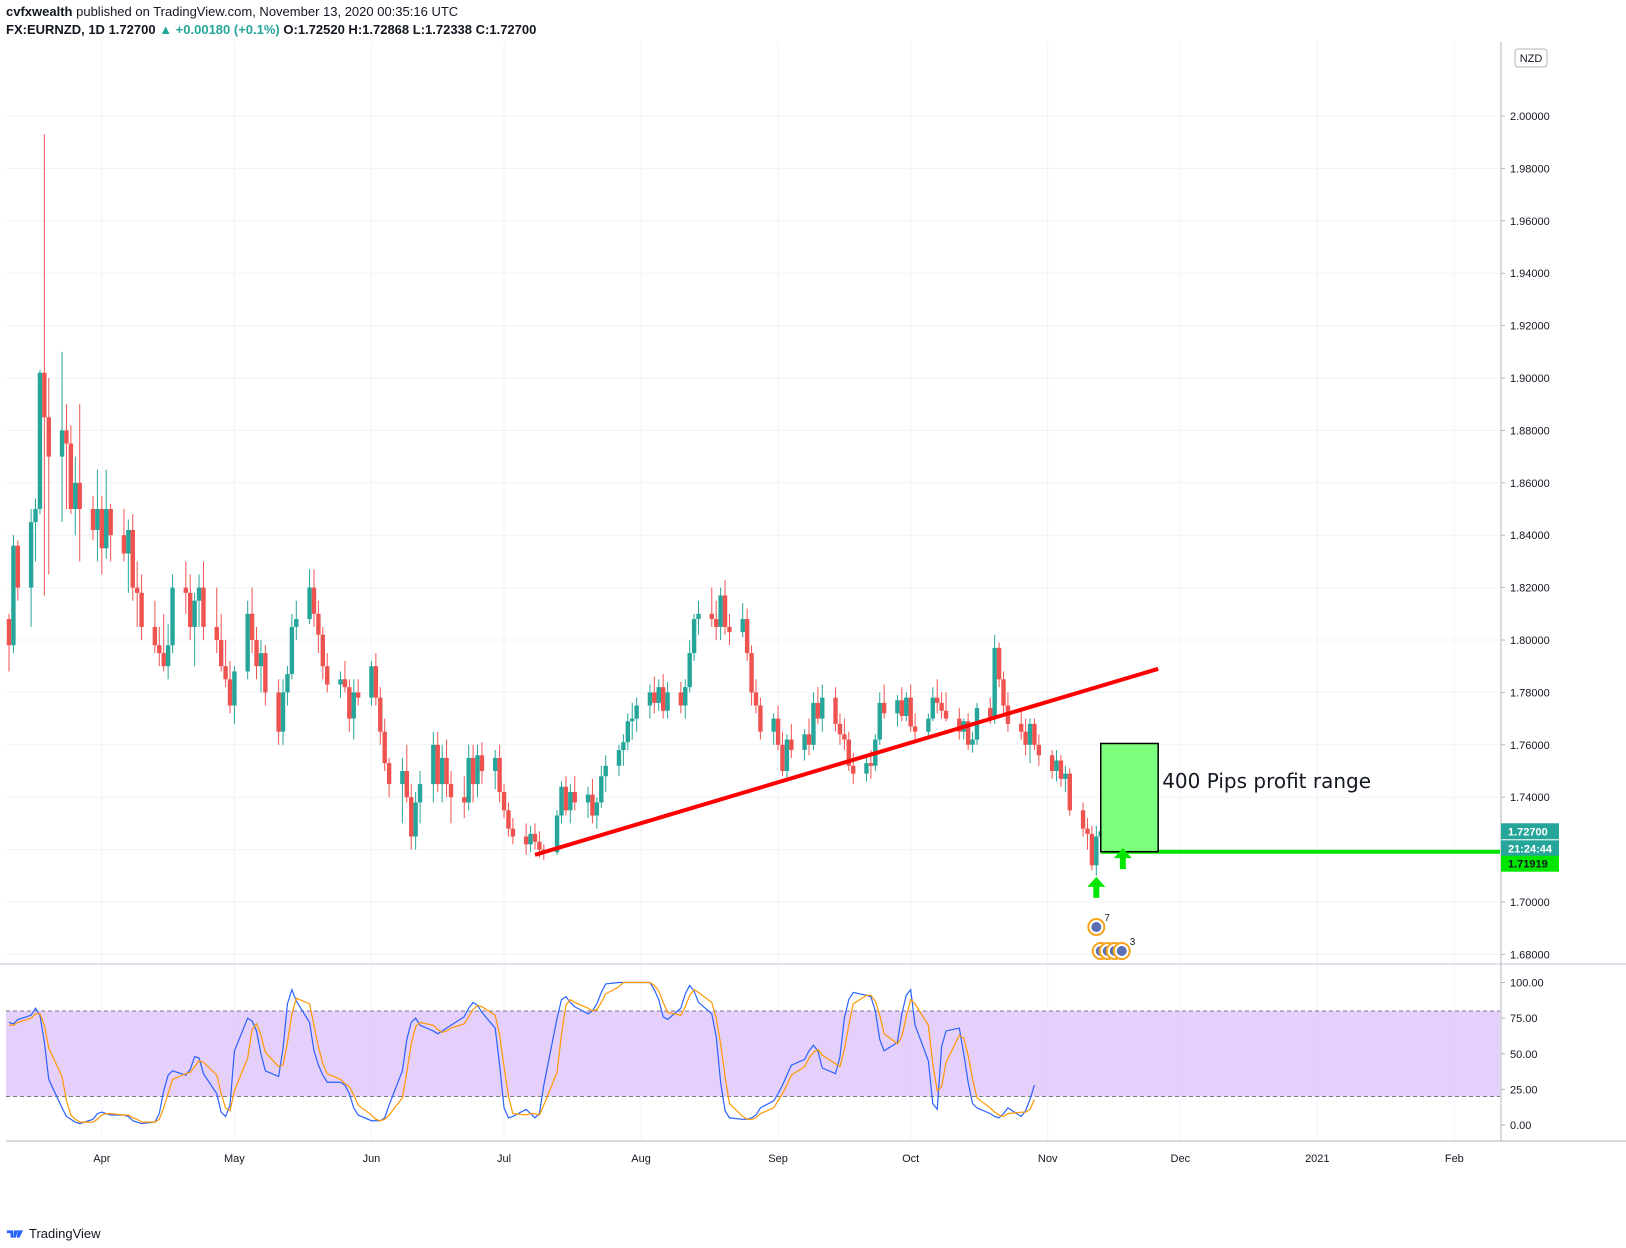  I want to click on price-labels: 1.72700 21:24:44 1.71919, so click(1530, 847).